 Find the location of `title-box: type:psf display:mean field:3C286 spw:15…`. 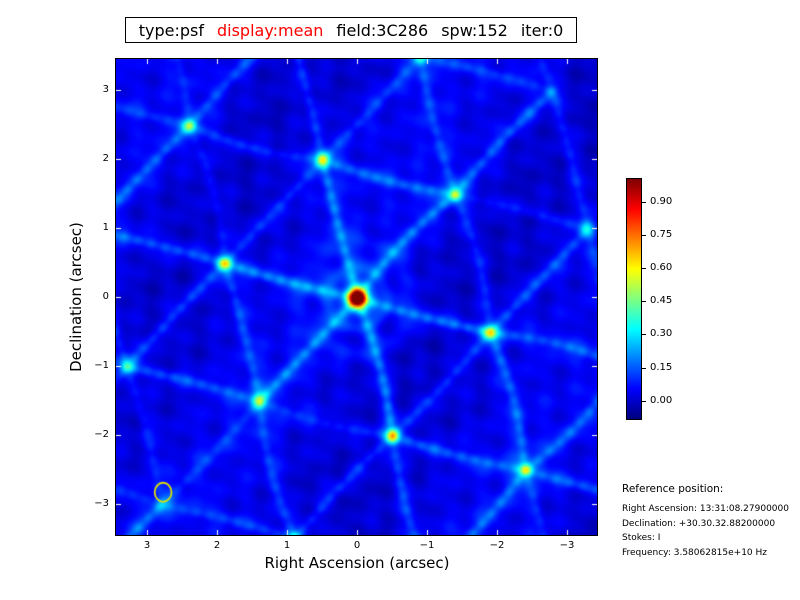

title-box: type:psf display:mean field:3C286 spw:15… is located at coordinates (351, 30).